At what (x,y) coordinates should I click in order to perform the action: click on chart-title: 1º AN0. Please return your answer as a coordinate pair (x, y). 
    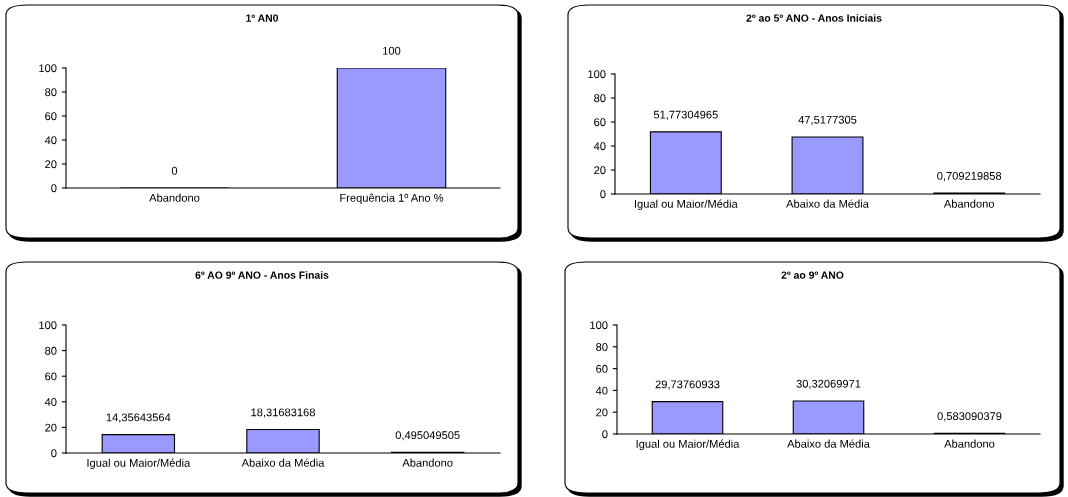
    Looking at the image, I should click on (262, 18).